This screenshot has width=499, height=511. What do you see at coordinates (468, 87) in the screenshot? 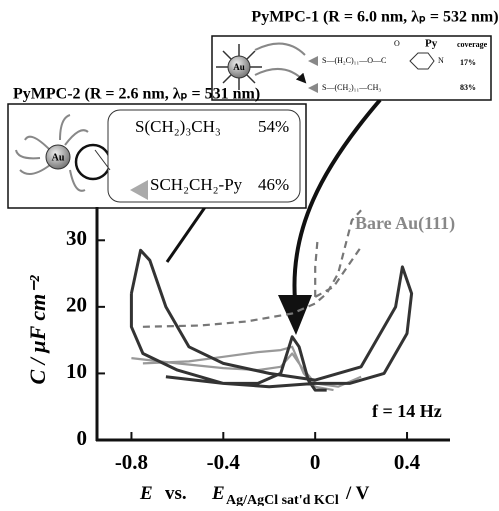
I see `coverage: 83%` at bounding box center [468, 87].